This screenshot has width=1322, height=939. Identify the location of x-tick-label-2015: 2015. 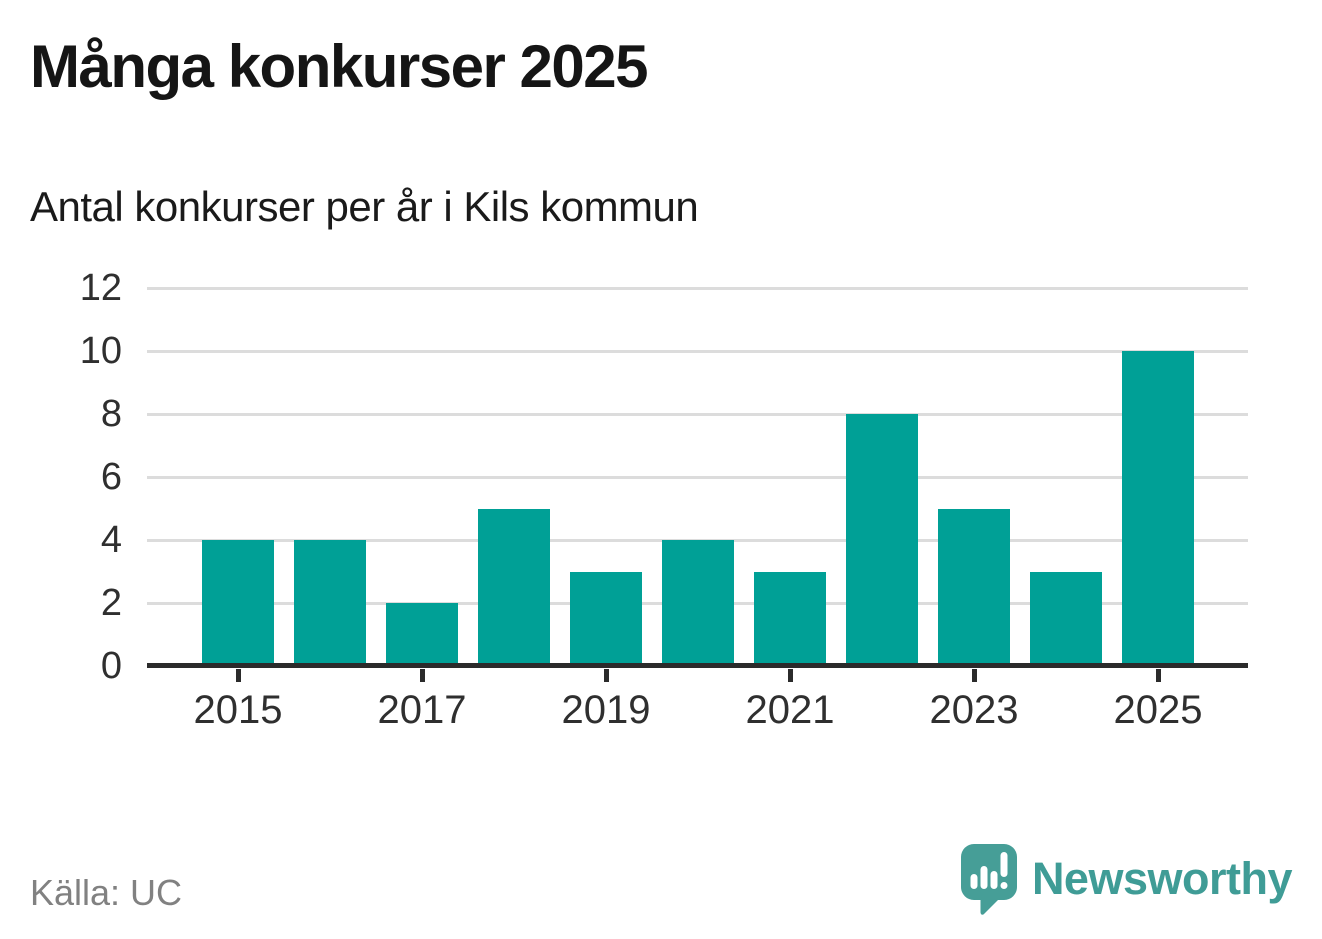
(238, 710).